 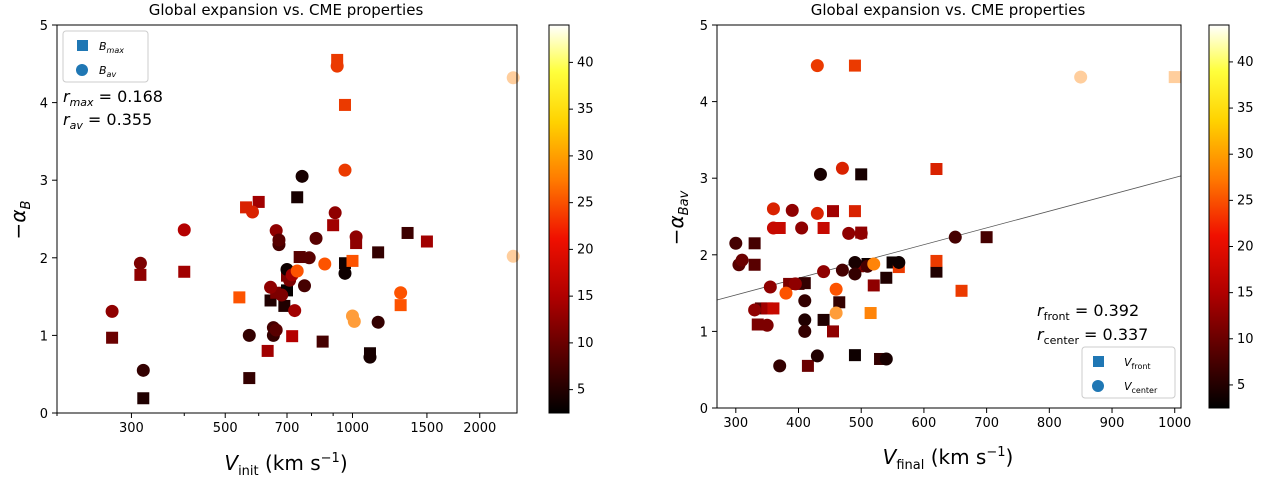 I want to click on right-y-ticks: 0 1 2 3 4 5, so click(x=708, y=218).